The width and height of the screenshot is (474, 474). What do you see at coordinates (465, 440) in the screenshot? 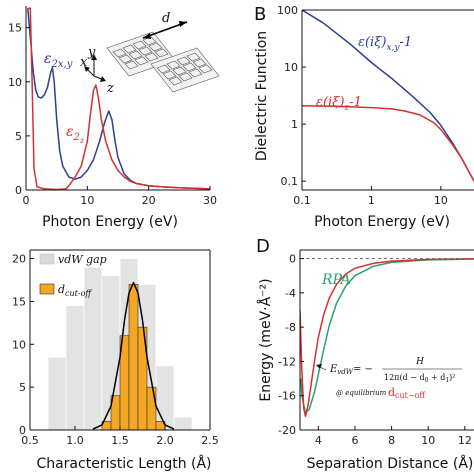
I see `x-tick-label: 12` at bounding box center [465, 440].